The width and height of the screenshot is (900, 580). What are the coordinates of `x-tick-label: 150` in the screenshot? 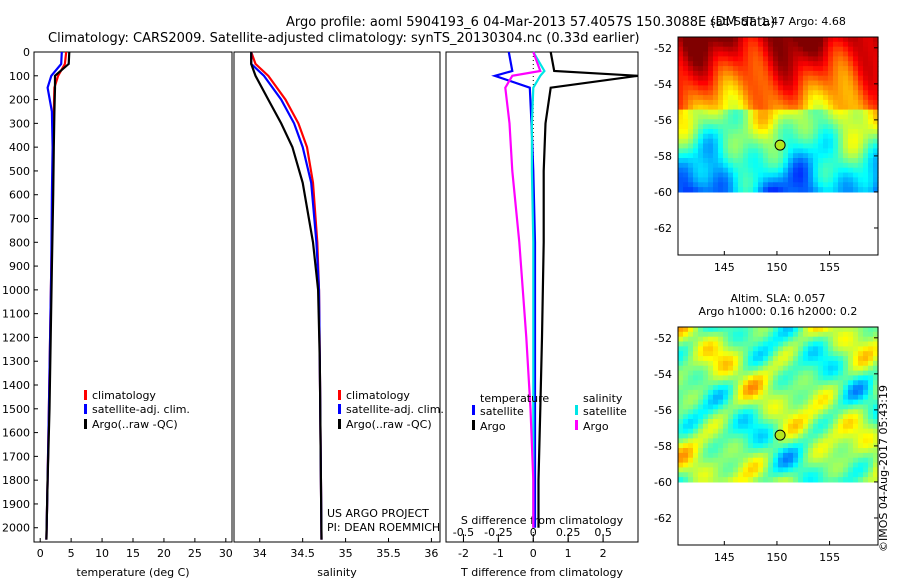 It's located at (776, 557).